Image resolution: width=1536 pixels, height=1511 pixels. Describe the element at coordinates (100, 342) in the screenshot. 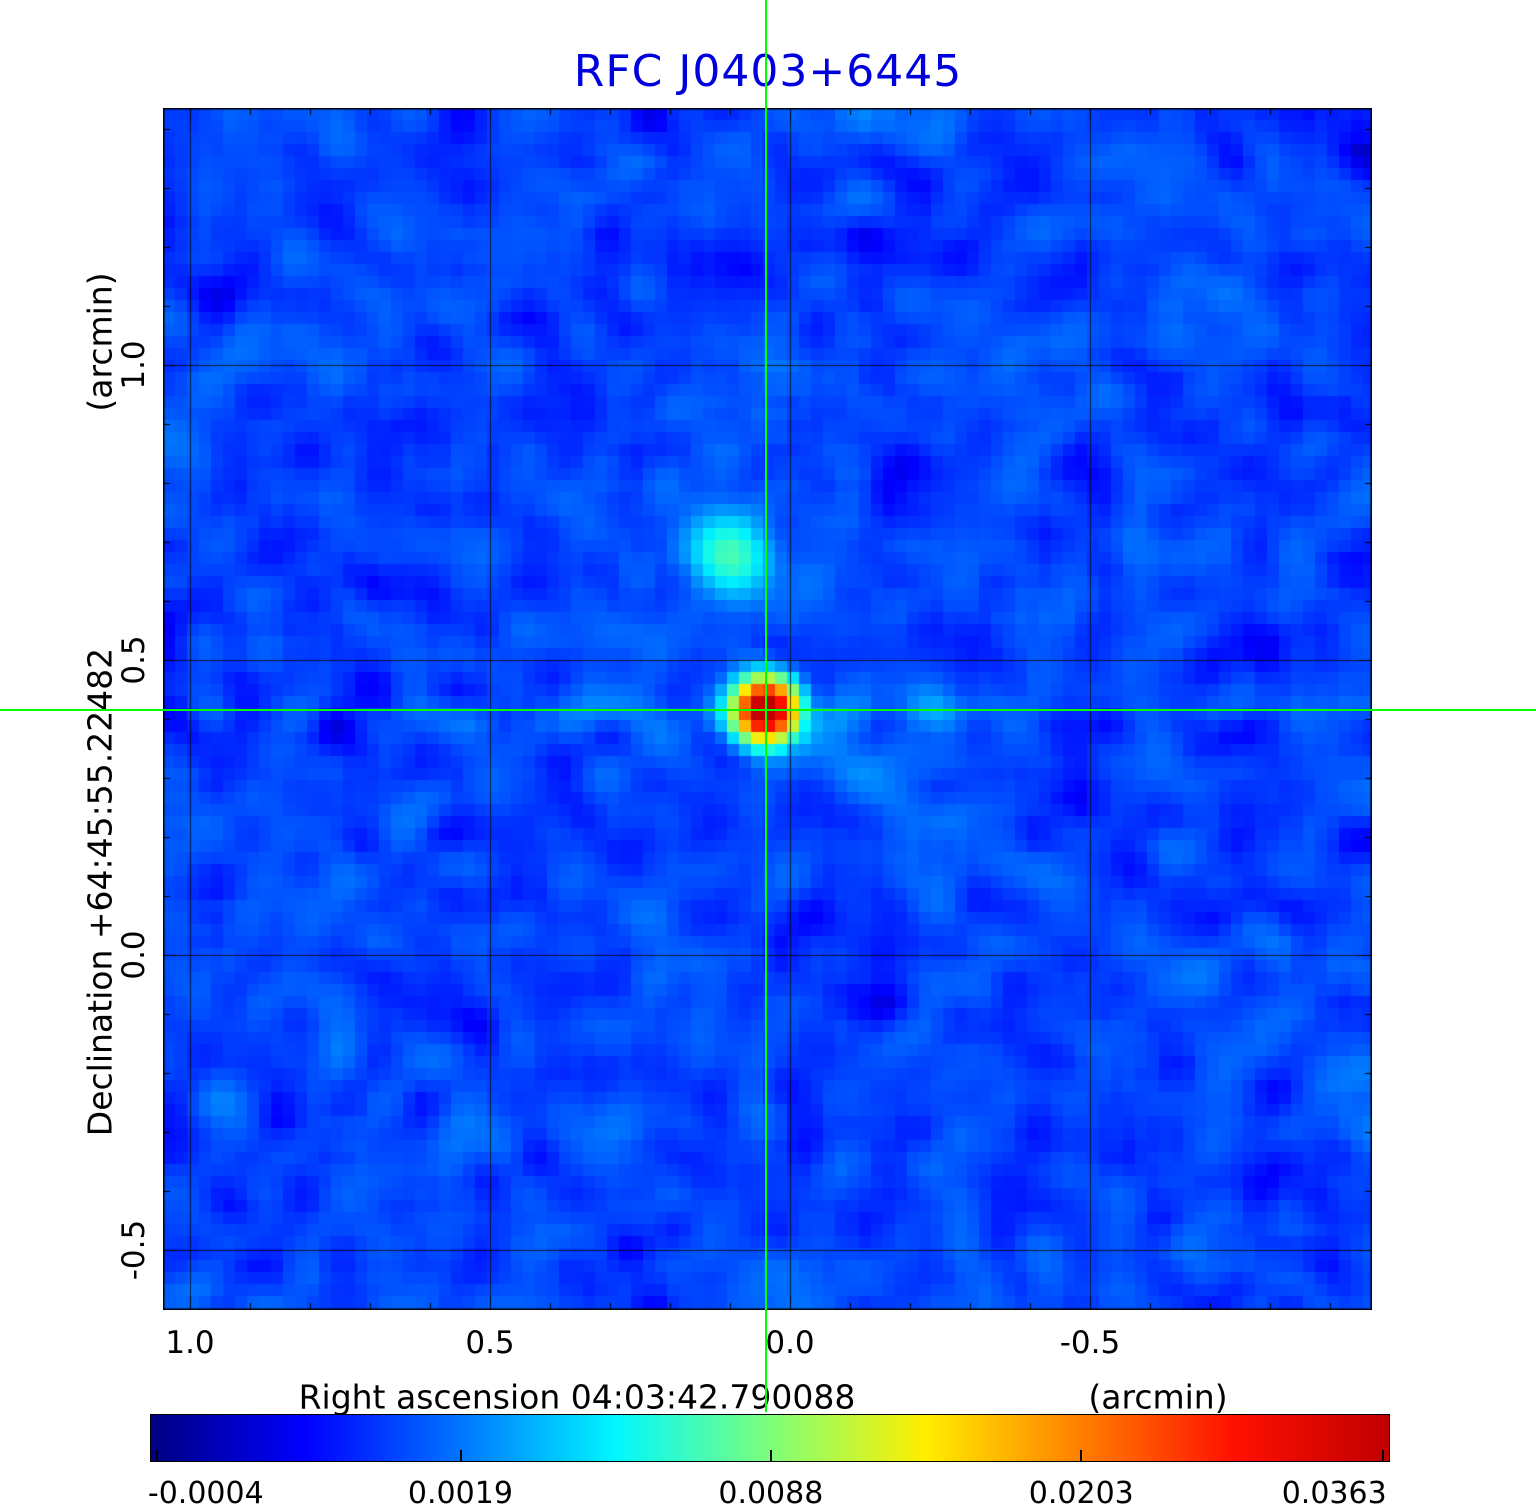

I see `y-axis-unit-label: (arcmin)` at that location.